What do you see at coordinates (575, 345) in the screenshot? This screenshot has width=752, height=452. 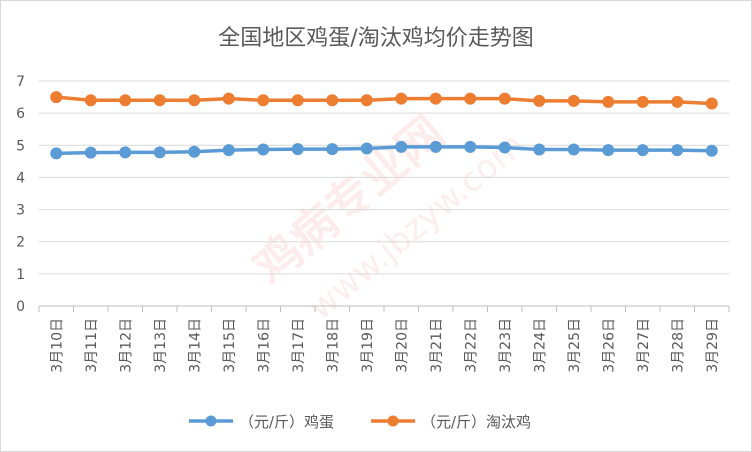 I see `x-tick-label: 3月25日` at bounding box center [575, 345].